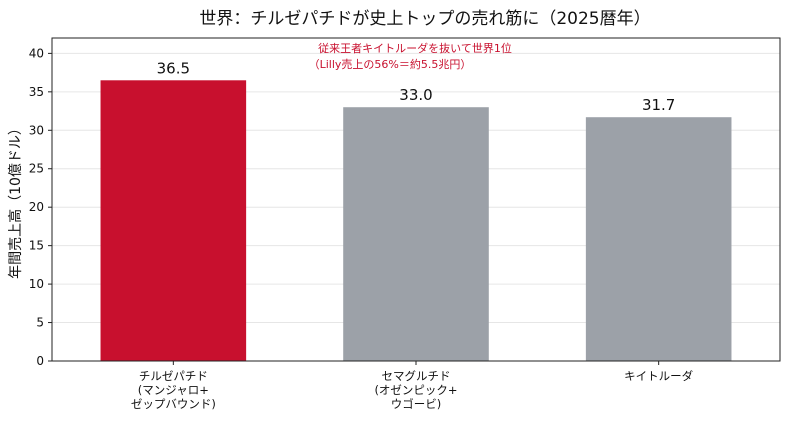  What do you see at coordinates (410, 56) in the screenshot?
I see `annotation: 従来王者キイトルーダを抜いて世界1位 （Lilly売上の56%＝約5.5兆円）` at bounding box center [410, 56].